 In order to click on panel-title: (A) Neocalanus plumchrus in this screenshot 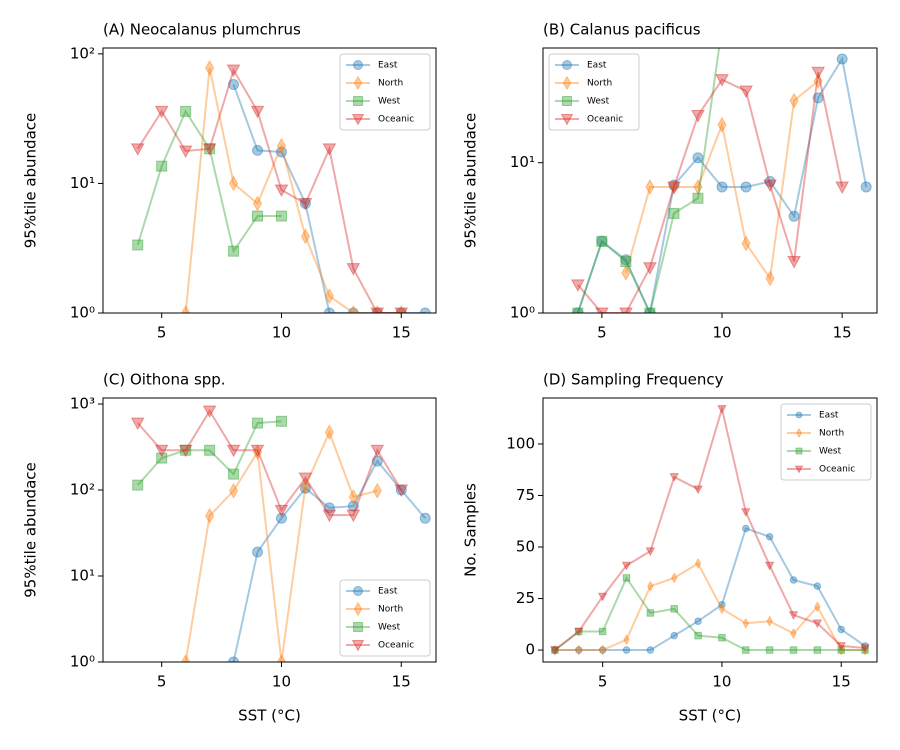, I will do `click(202, 30)`.